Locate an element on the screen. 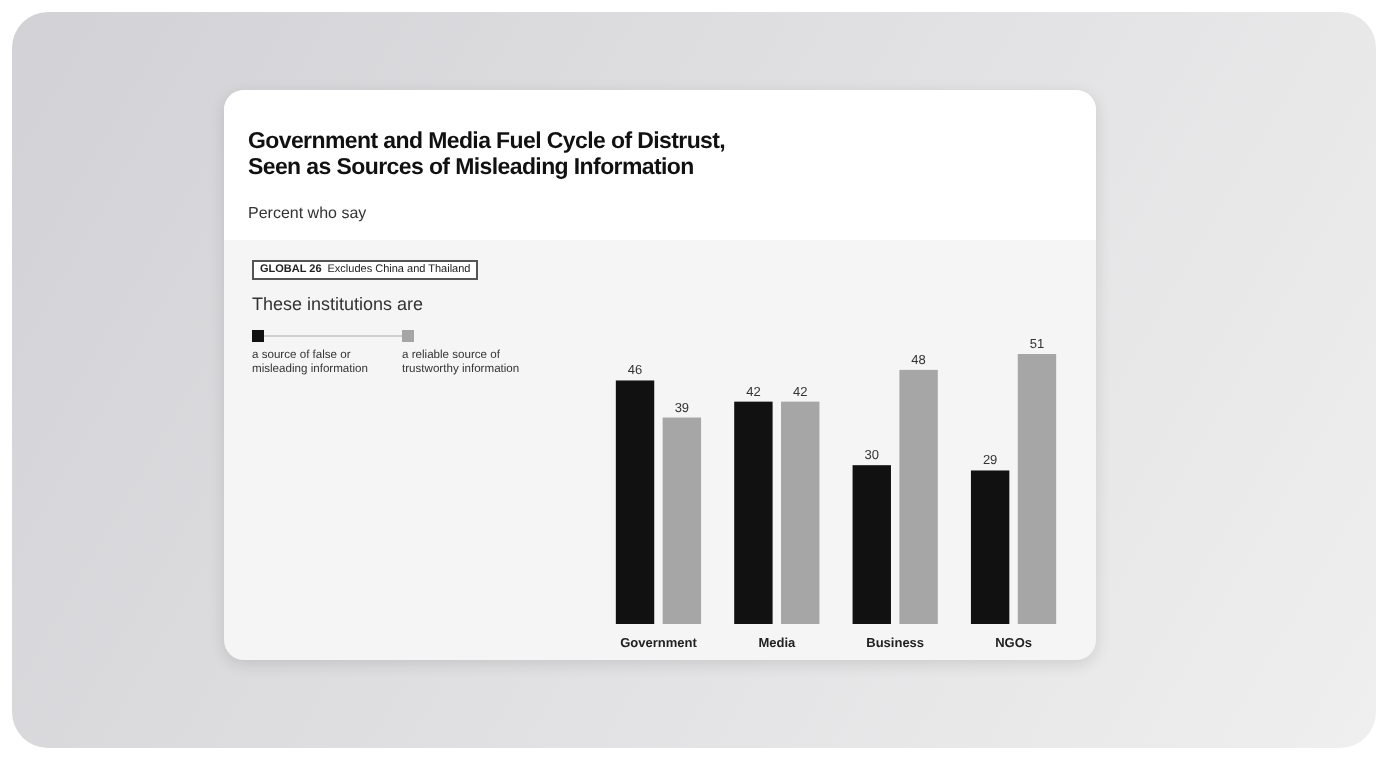 The height and width of the screenshot is (760, 1388). text: Percent who say is located at coordinates (307, 213).